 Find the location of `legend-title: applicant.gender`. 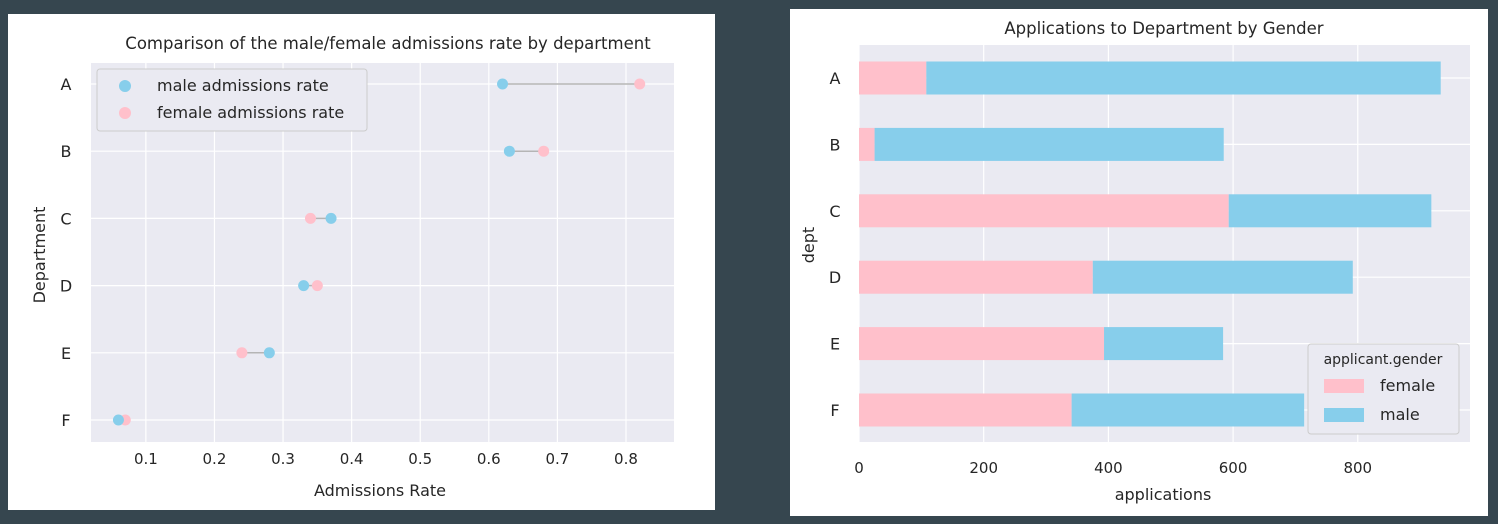

legend-title: applicant.gender is located at coordinates (1383, 360).